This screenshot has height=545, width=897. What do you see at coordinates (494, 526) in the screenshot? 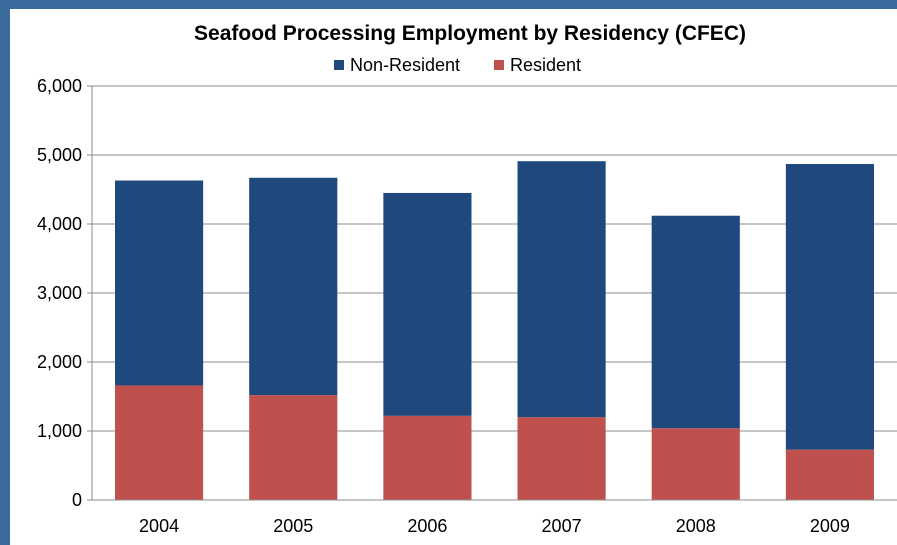
I see `x-tick-labels: 2004 2005 2006 2007 2008 2009` at bounding box center [494, 526].